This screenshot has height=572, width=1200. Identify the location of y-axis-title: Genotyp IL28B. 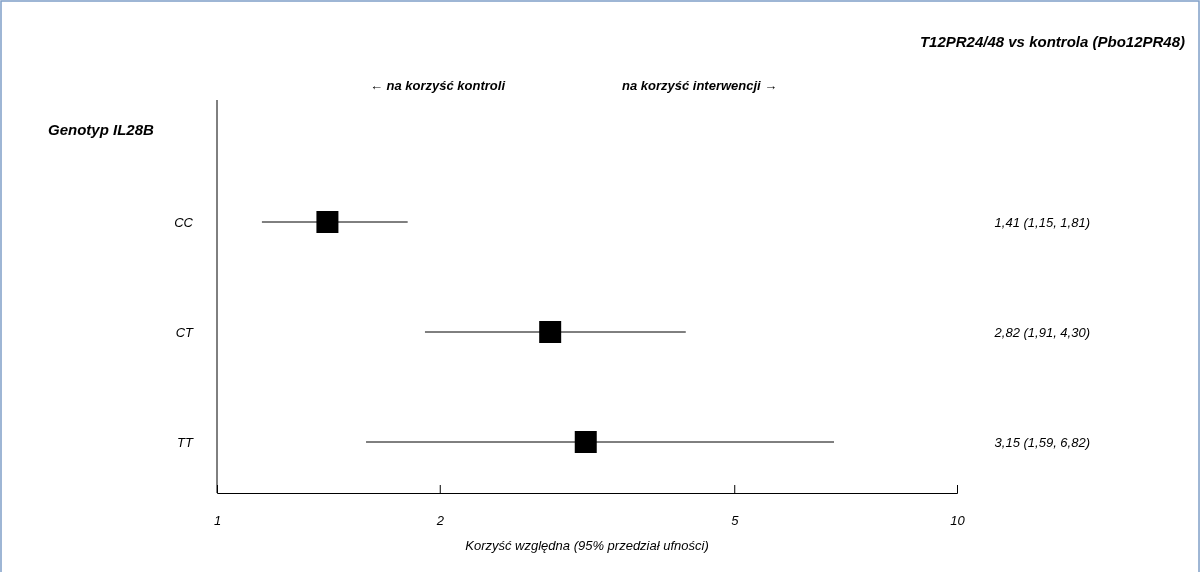
(101, 129).